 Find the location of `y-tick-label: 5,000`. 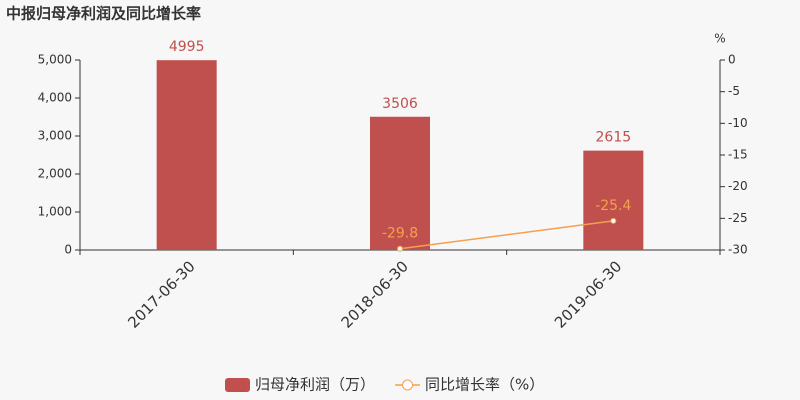

y-tick-label: 5,000 is located at coordinates (55, 60).